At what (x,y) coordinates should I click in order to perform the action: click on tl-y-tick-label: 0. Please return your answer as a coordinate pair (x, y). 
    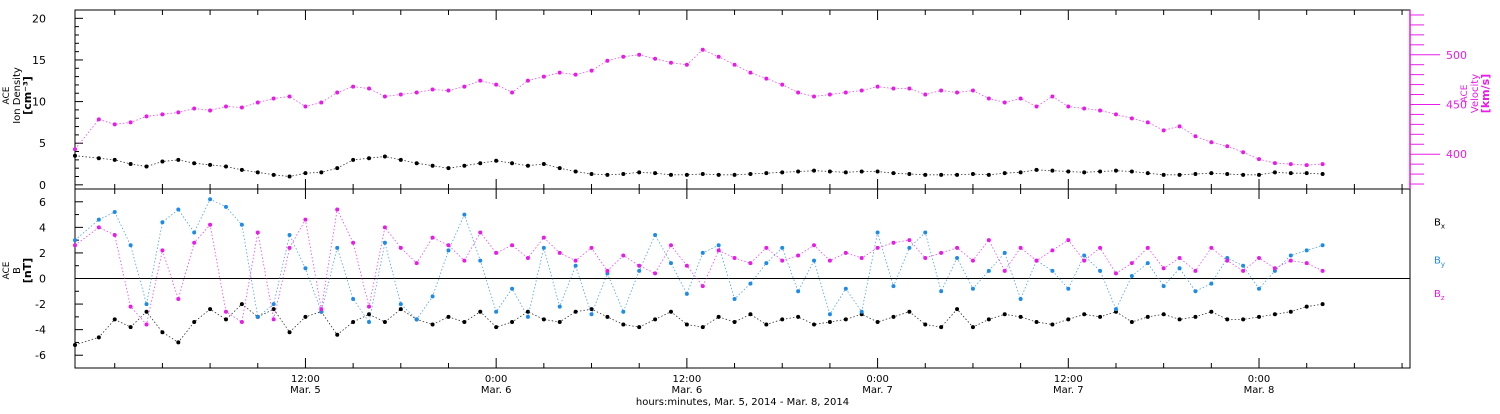
    Looking at the image, I should click on (42, 185).